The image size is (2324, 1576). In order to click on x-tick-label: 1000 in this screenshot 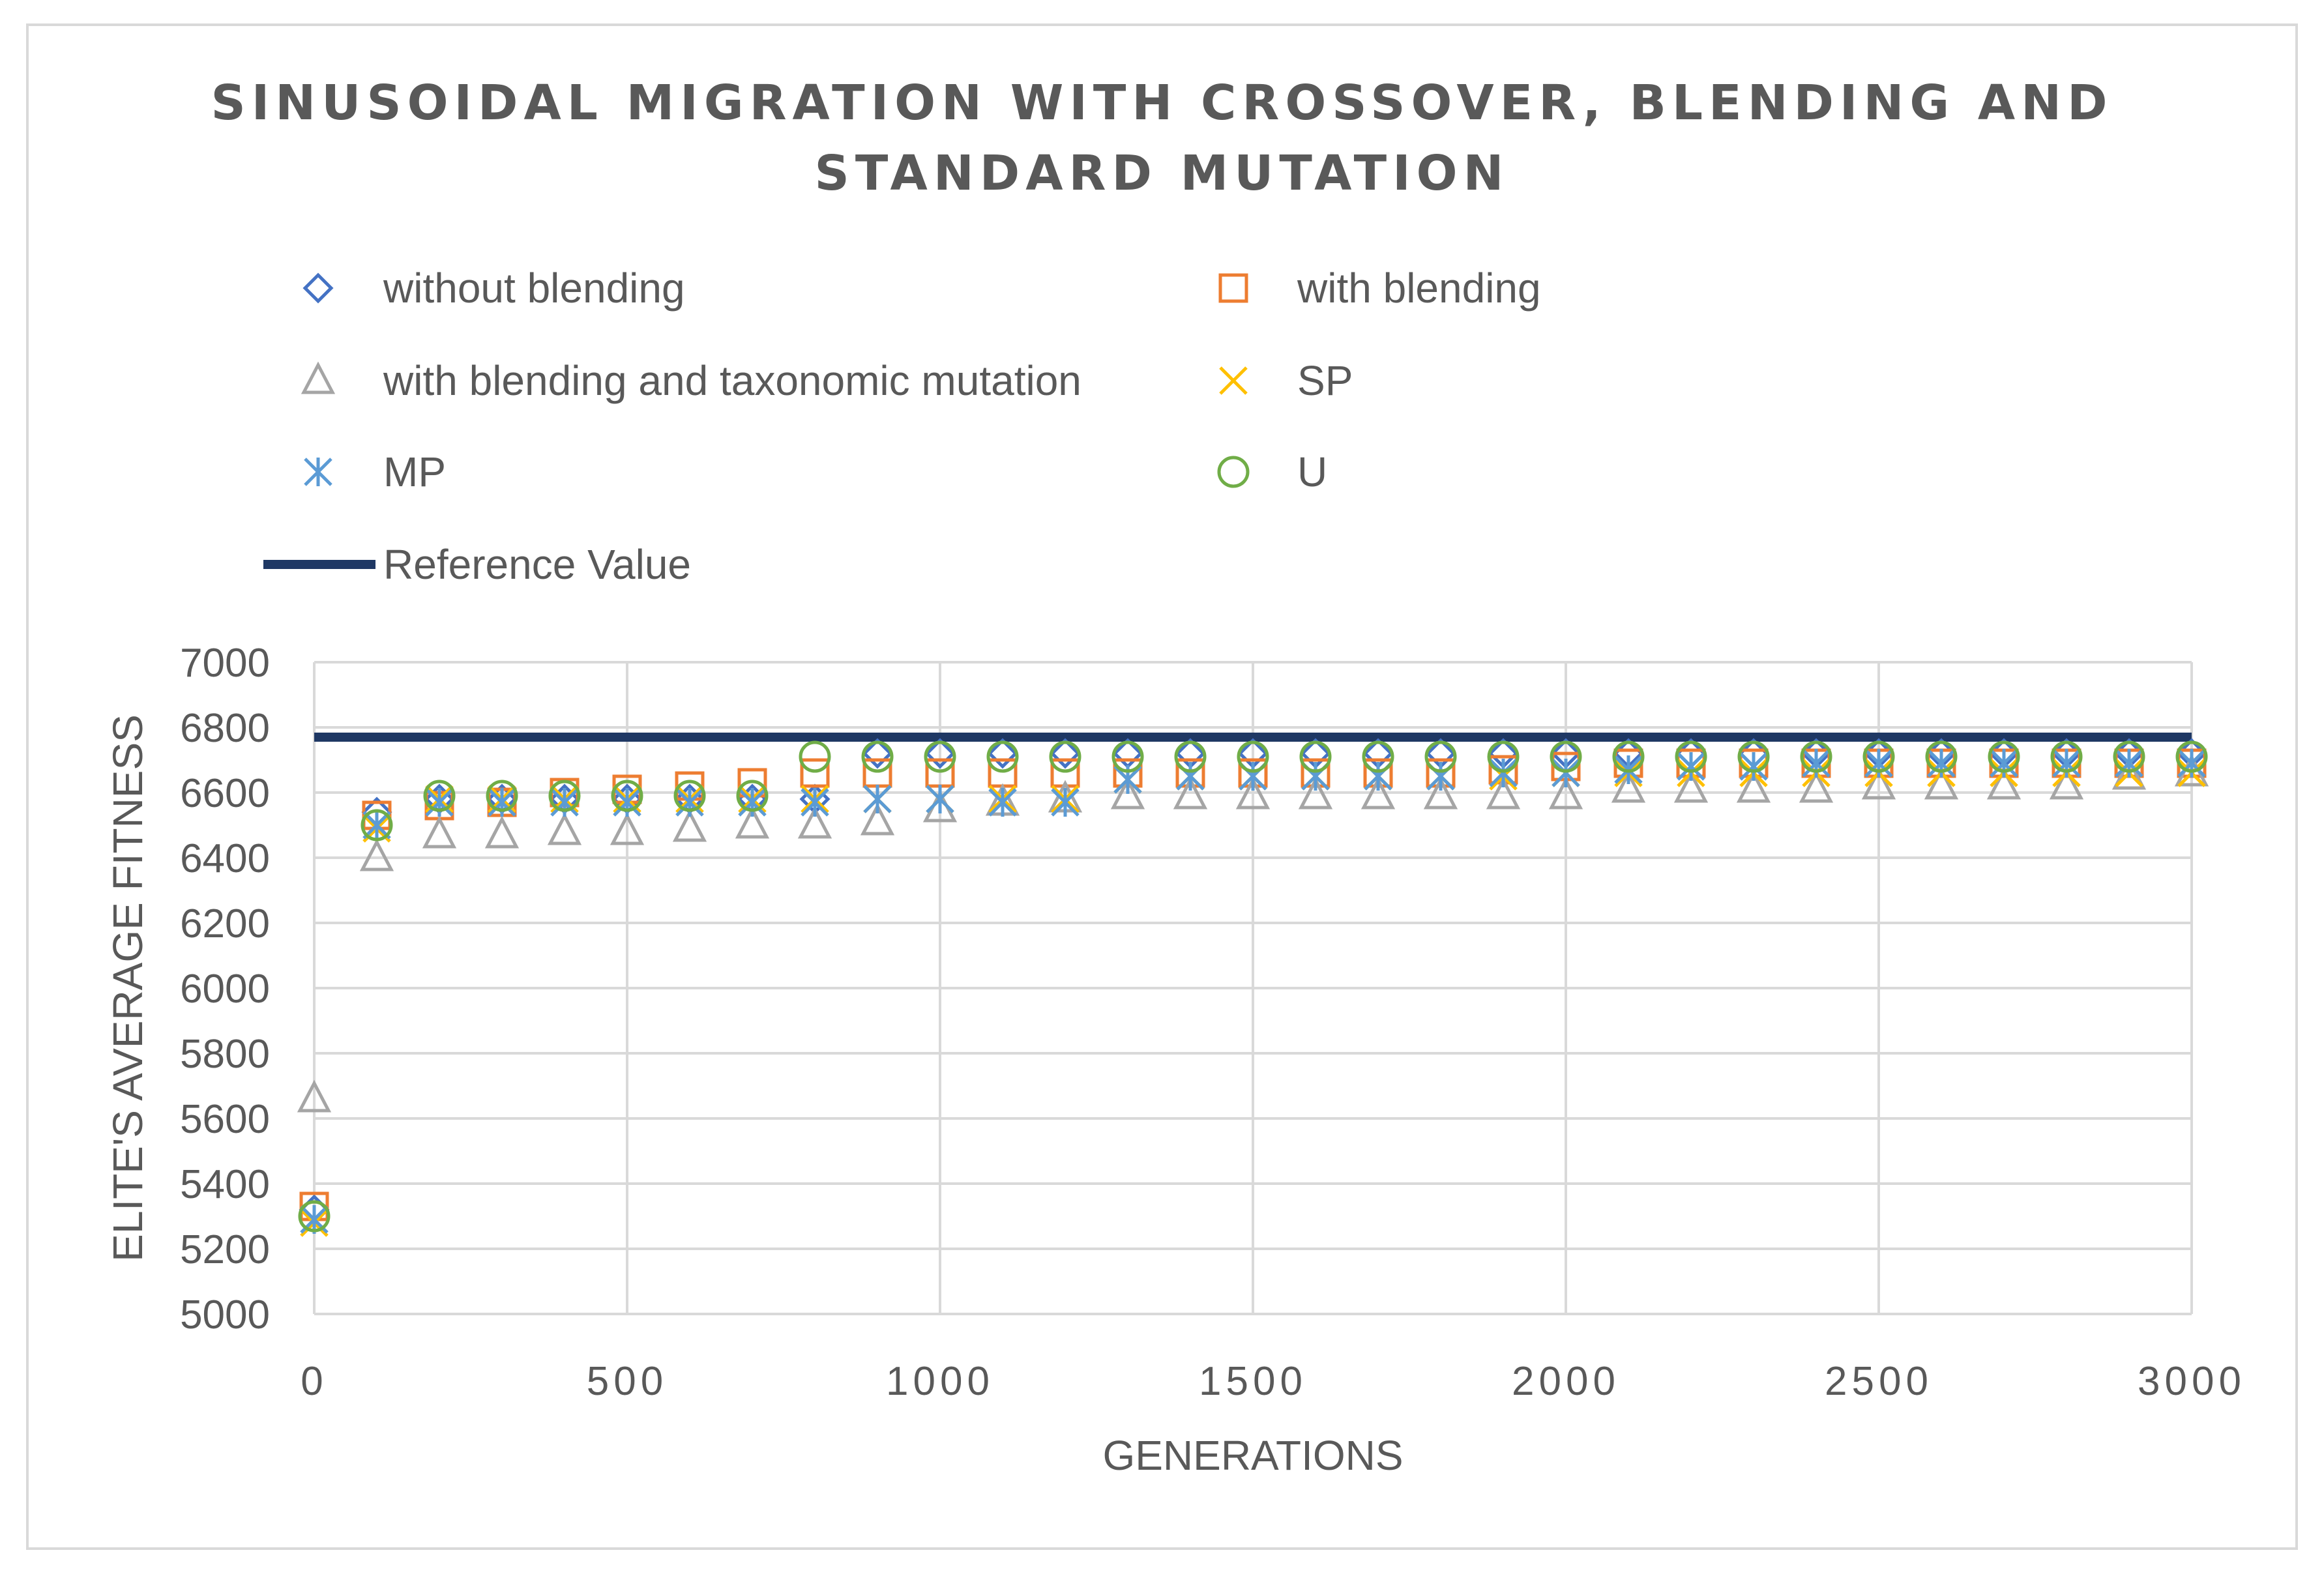, I will do `click(940, 1381)`.